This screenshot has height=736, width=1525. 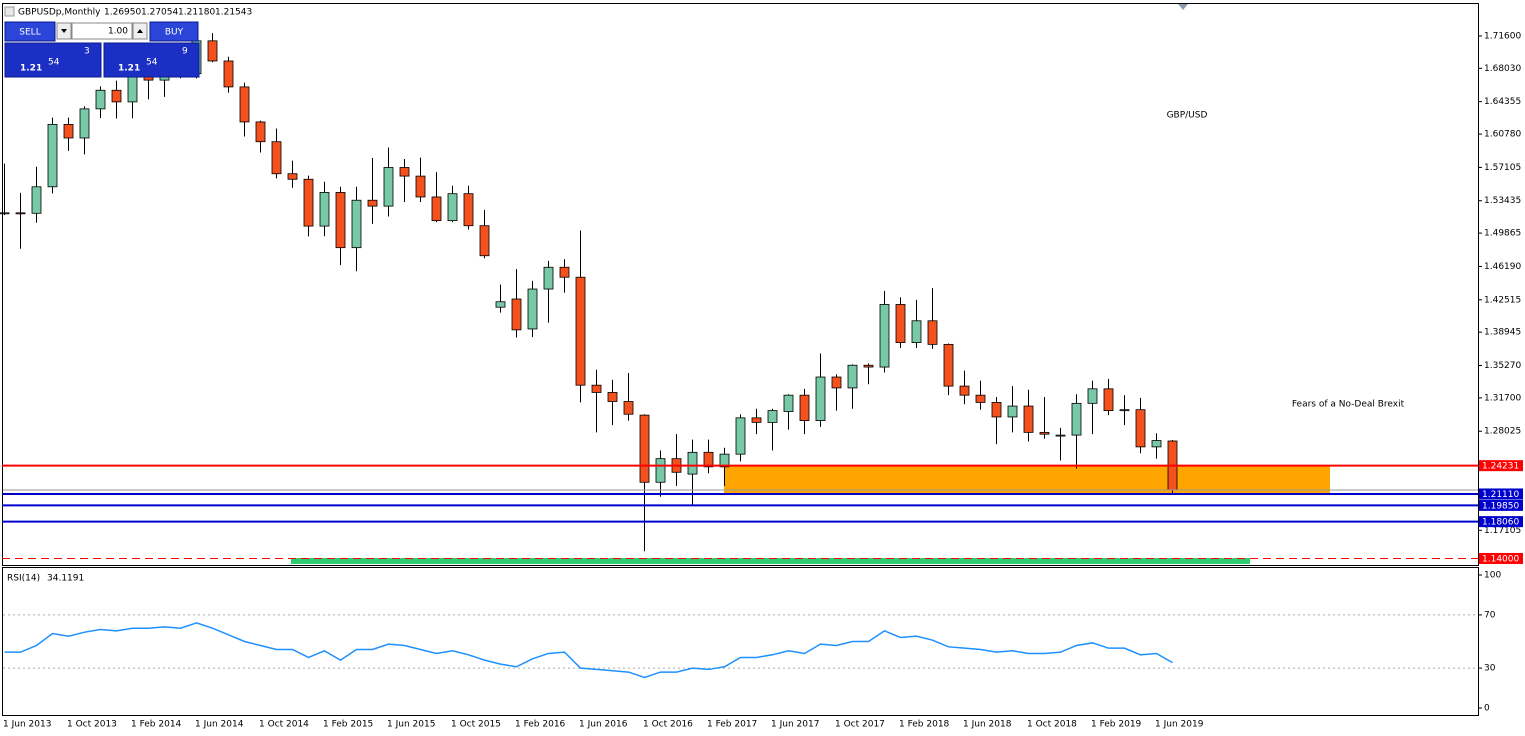 I want to click on x-tick-label: 1 Oct 2015, so click(x=476, y=725).